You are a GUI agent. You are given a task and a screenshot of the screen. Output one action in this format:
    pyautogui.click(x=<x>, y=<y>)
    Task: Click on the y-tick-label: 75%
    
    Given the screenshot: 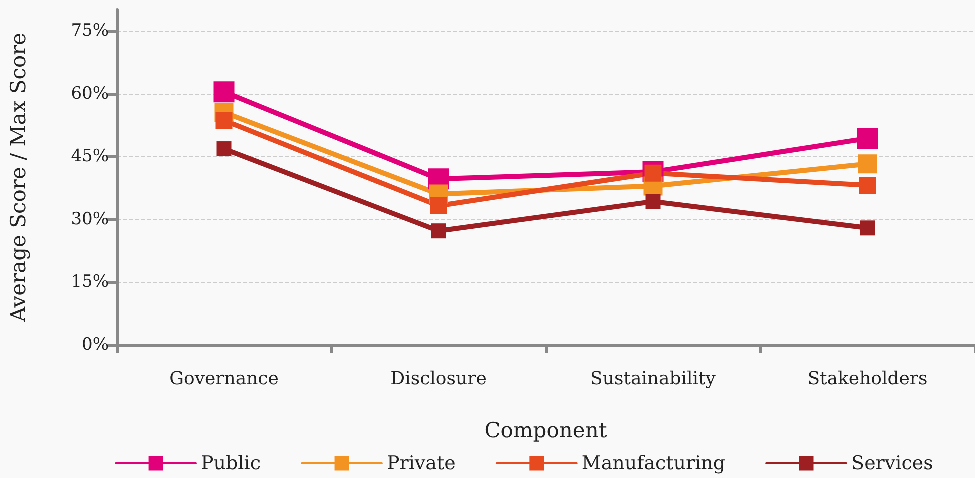 What is the action you would take?
    pyautogui.click(x=90, y=30)
    